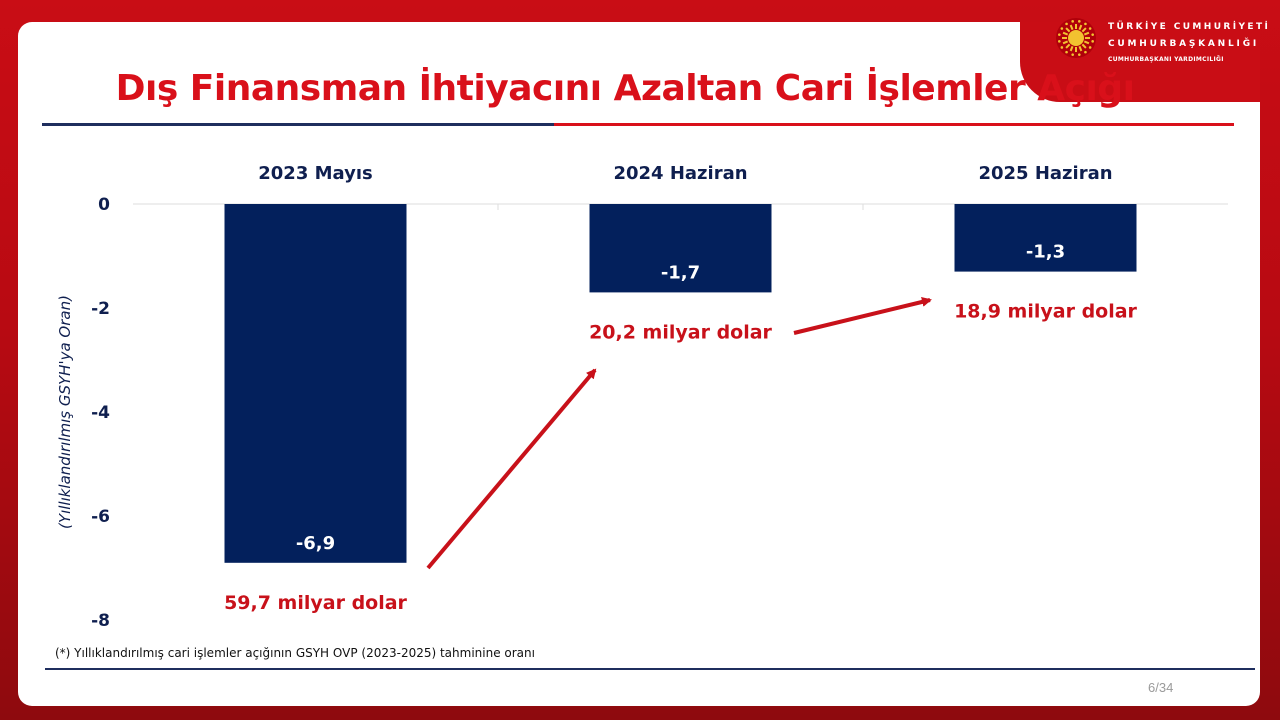  What do you see at coordinates (1076, 38) in the screenshot?
I see `presidential-emblem-icon` at bounding box center [1076, 38].